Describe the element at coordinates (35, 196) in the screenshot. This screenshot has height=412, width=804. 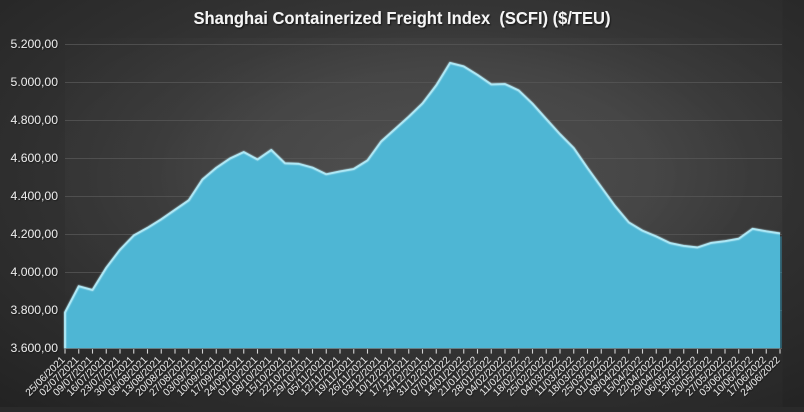
I see `svg-text: 4.400,00` at that location.